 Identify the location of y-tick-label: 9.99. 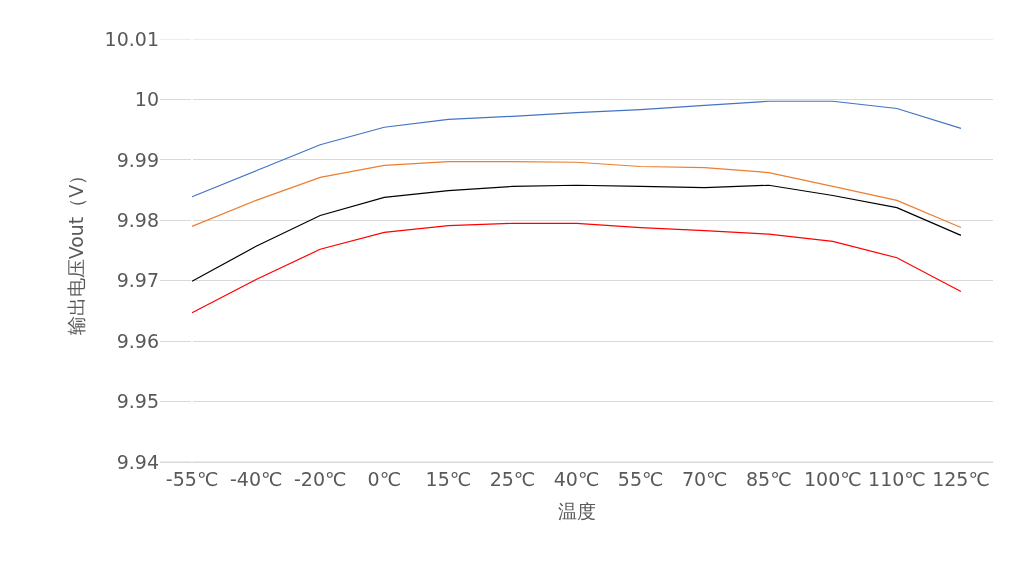
(137, 159).